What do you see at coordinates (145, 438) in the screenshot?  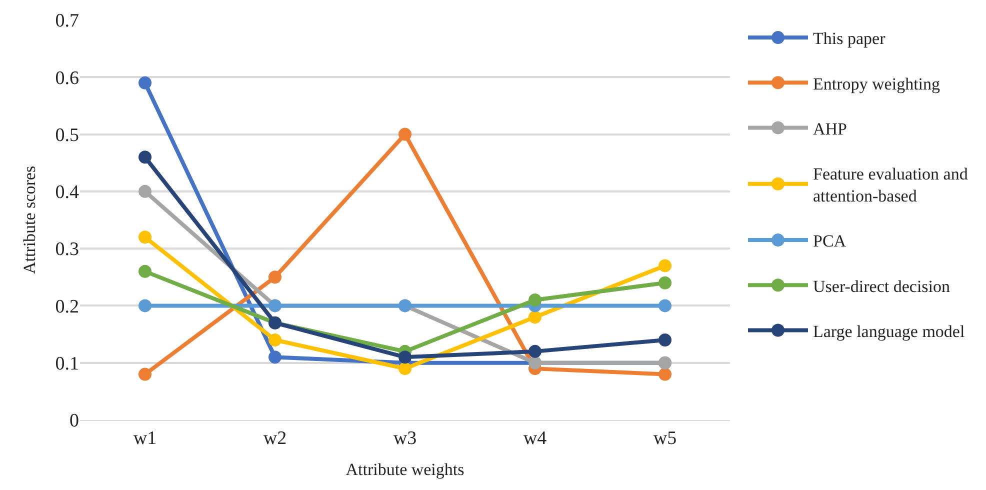 I see `x-tick-label: w1` at bounding box center [145, 438].